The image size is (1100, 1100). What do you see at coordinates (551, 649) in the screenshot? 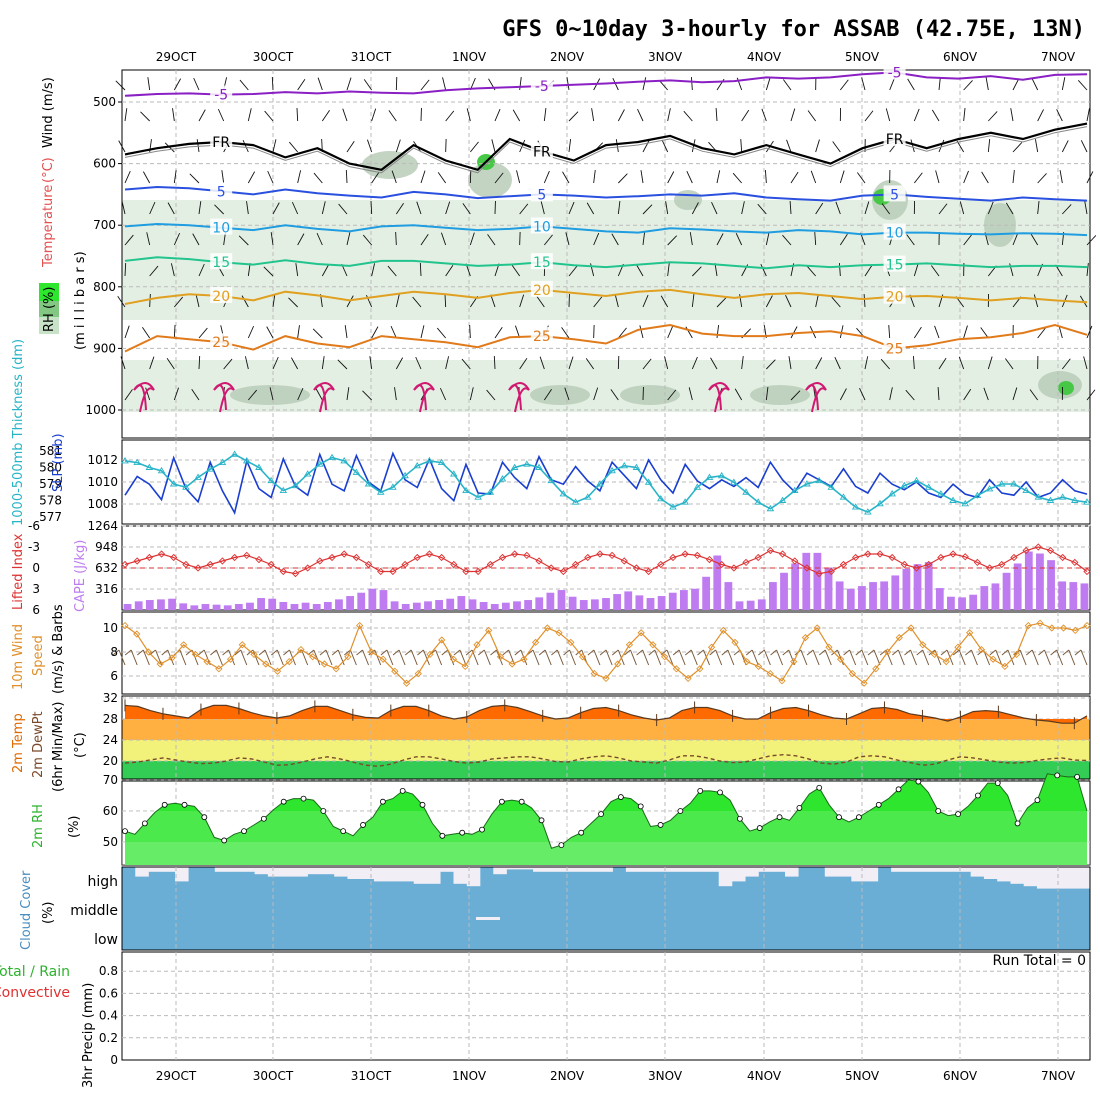
I see `wind10m-panel: 6 8 10 10m Wind Speed (m/s) & Barbs` at bounding box center [551, 649].